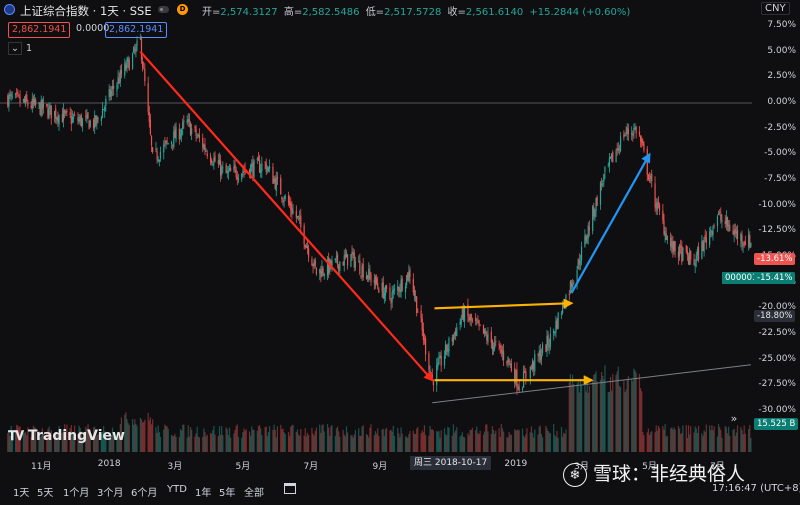  What do you see at coordinates (136, 30) in the screenshot?
I see `buy-price-box: 2,862.1941` at bounding box center [136, 30].